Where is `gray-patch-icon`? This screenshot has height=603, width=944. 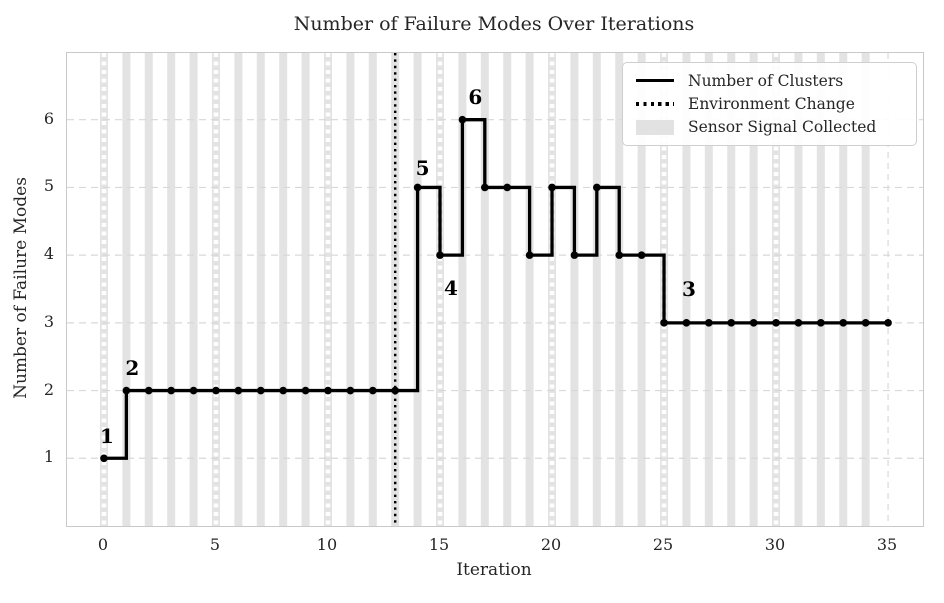
gray-patch-icon is located at coordinates (655, 127).